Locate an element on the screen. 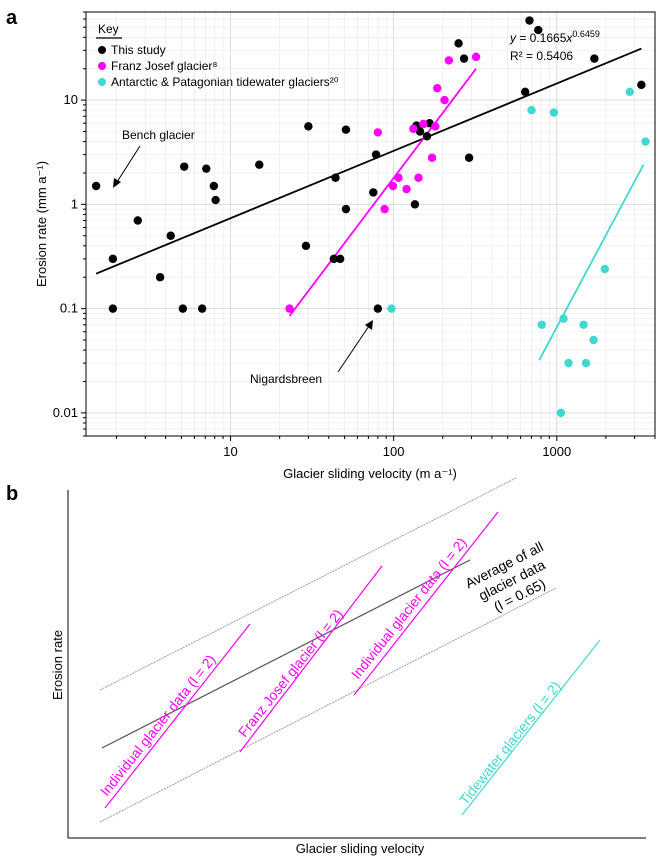 The image size is (659, 861). fit-line-franz-josef is located at coordinates (382, 192).